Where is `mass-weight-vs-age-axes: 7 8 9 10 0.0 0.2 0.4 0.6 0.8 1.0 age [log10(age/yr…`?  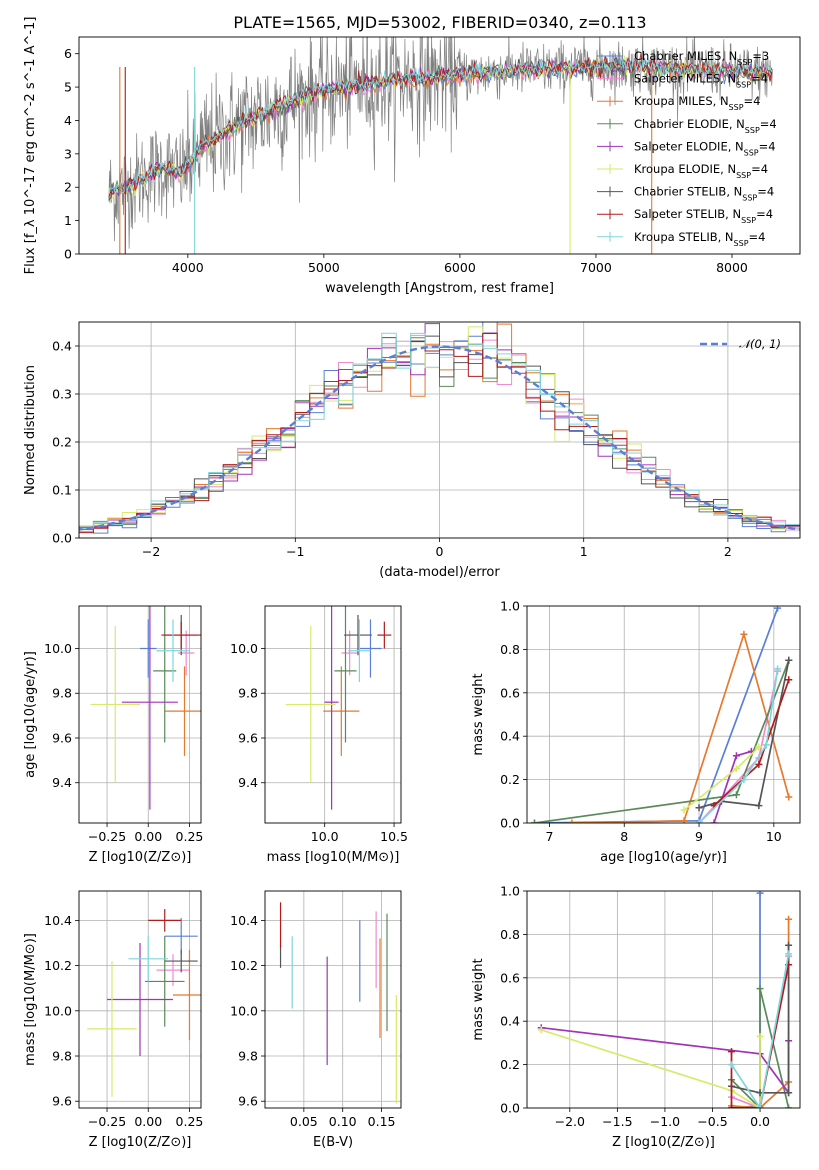 mass-weight-vs-age-axes: 7 8 9 10 0.0 0.2 0.4 0.6 0.8 1.0 age [log10(age/yr… is located at coordinates (636, 732).